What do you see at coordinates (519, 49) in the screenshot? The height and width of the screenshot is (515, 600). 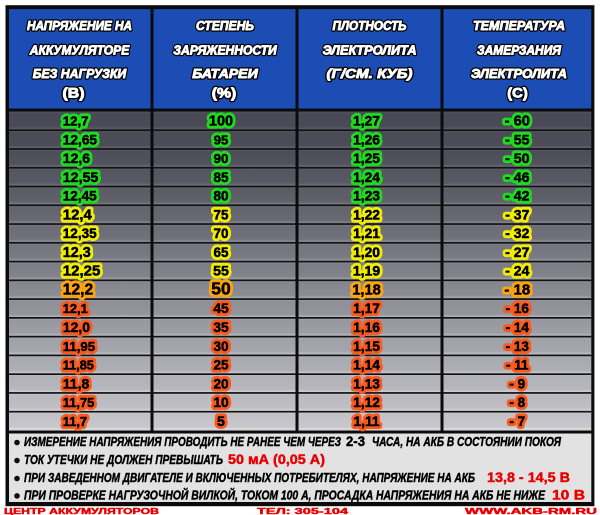 I see `svg-text: ЗАМЕРЗАНИЯ` at bounding box center [519, 49].